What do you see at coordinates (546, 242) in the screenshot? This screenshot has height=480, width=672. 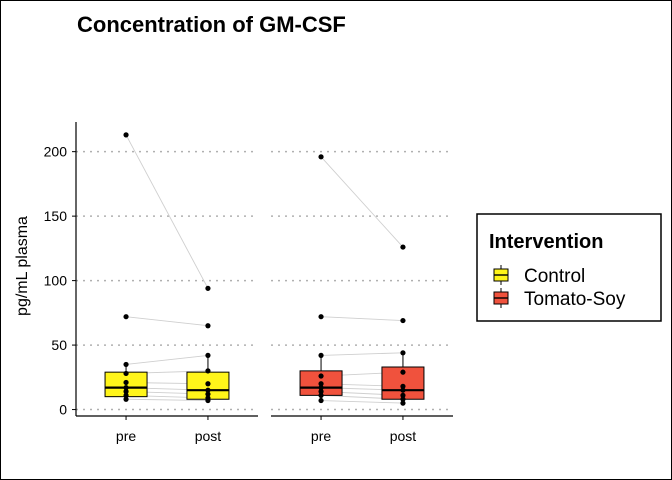 I see `legend-title: Intervention` at bounding box center [546, 242].